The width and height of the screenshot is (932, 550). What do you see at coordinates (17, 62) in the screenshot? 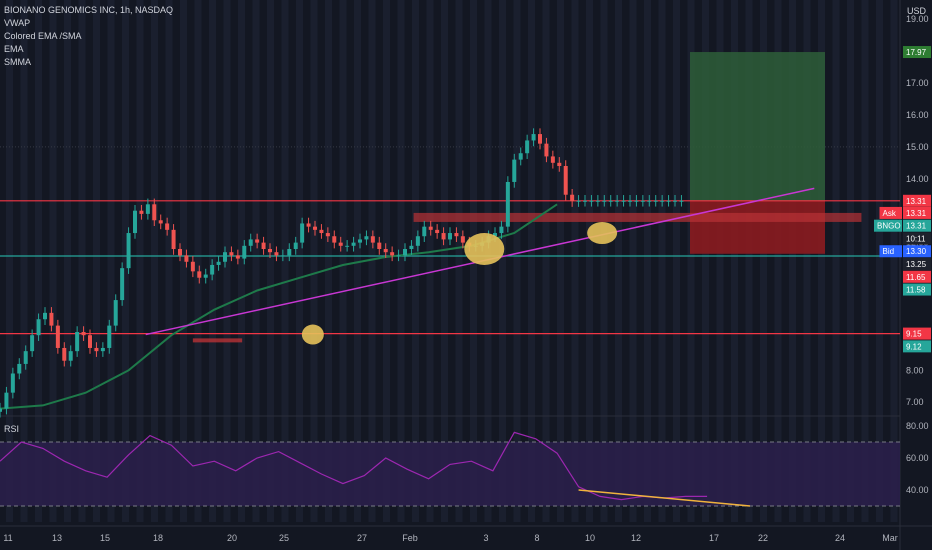
I see `indicator-smma: SMMA` at bounding box center [17, 62].